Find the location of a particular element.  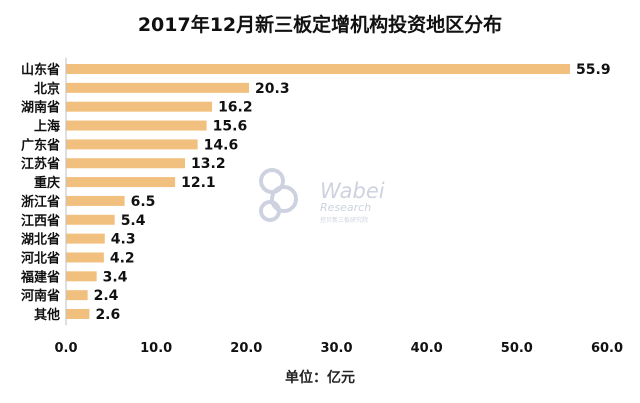

x-tick-label: 40.0 is located at coordinates (427, 348).